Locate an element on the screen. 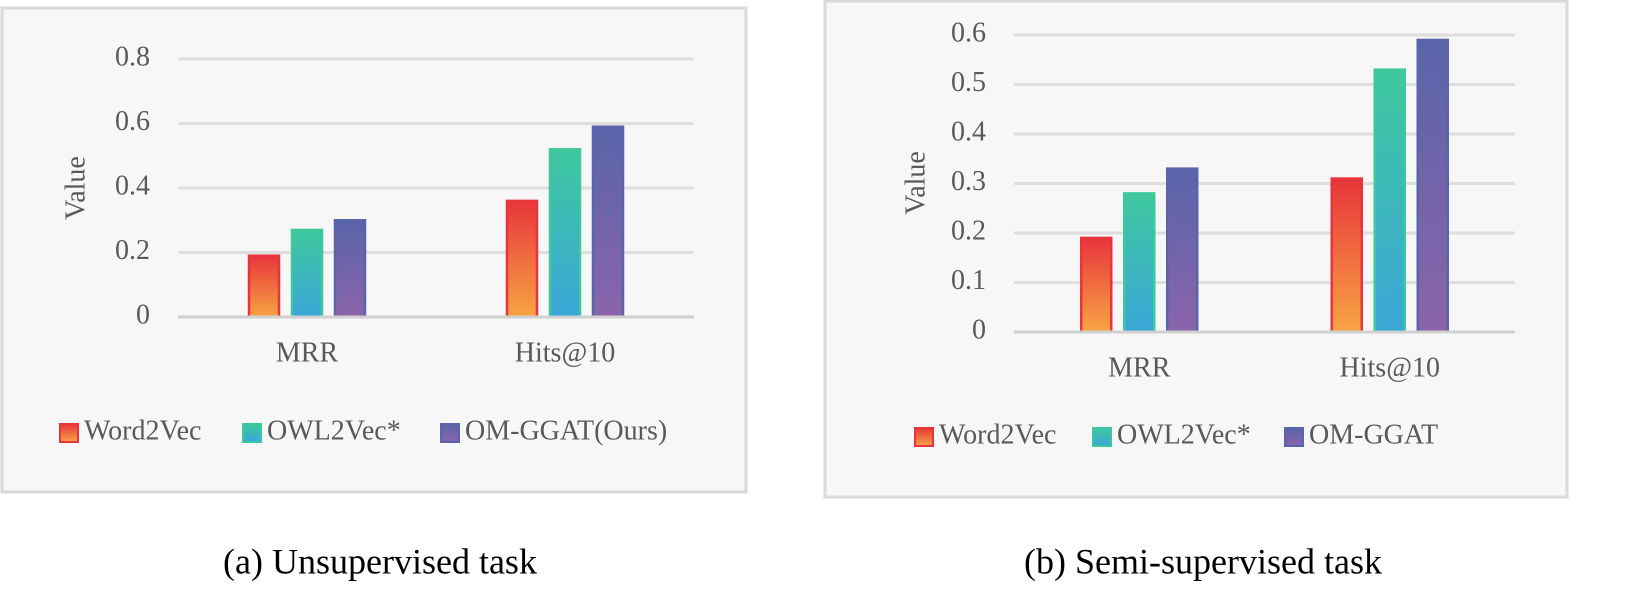 The image size is (1627, 612). caption: (b) Semi-supervised task is located at coordinates (1203, 561).